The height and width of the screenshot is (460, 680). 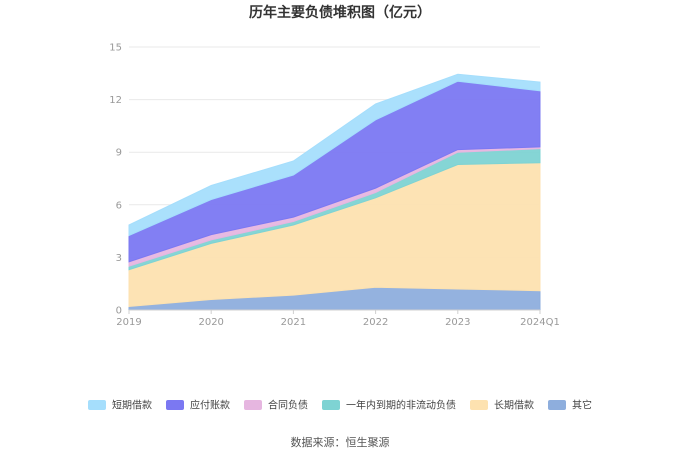 What do you see at coordinates (293, 322) in the screenshot?
I see `x-tick-label: 2021` at bounding box center [293, 322].